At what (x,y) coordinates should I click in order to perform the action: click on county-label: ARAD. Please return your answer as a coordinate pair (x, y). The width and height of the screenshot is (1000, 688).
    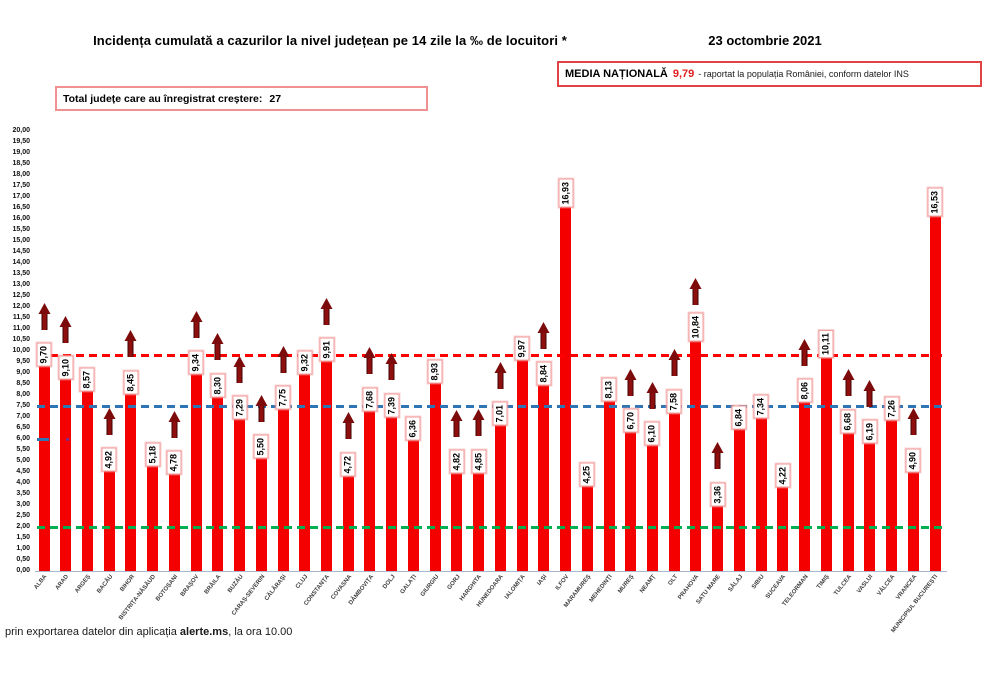
    Looking at the image, I should click on (63, 583).